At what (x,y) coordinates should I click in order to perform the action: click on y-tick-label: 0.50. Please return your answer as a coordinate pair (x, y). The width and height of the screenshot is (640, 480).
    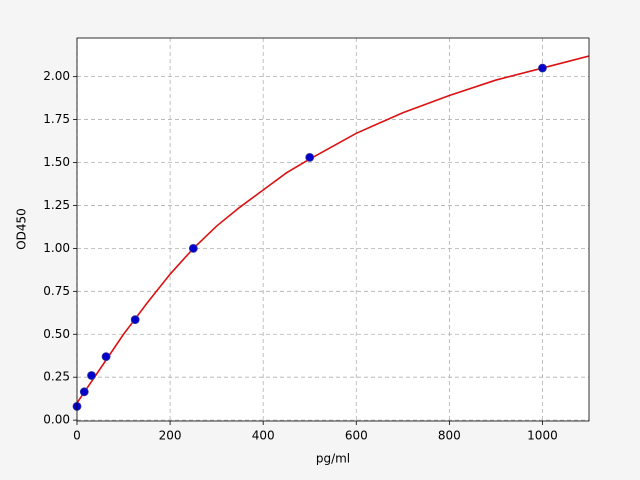
    Looking at the image, I should click on (56, 334).